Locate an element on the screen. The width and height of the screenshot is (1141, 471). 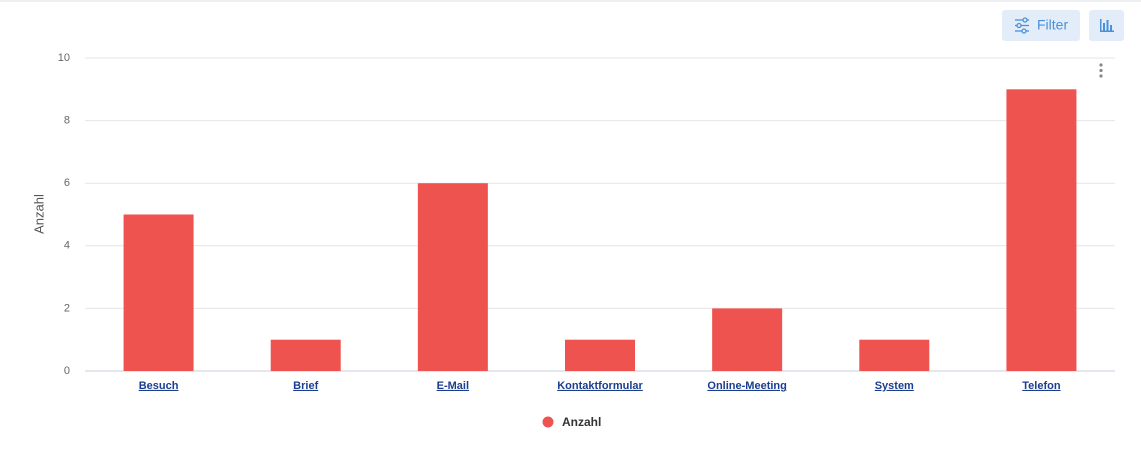
y-tick-label: 0 is located at coordinates (67, 371).